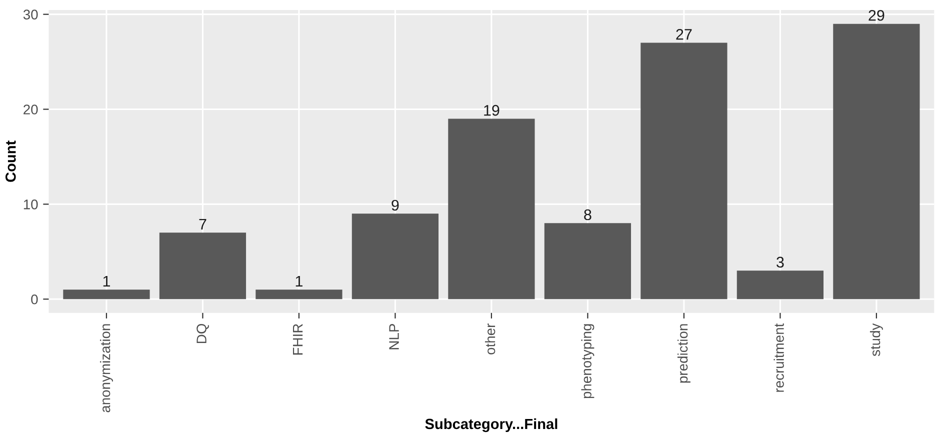 The image size is (937, 437). Describe the element at coordinates (780, 262) in the screenshot. I see `data-label: 3` at that location.